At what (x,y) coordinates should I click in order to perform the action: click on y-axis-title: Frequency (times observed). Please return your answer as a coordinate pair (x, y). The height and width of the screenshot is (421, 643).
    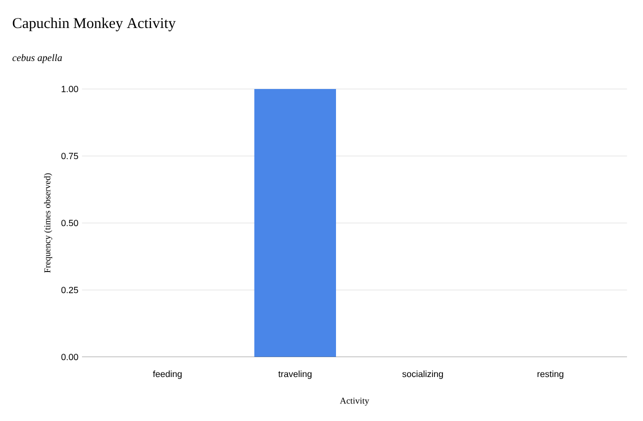
    Looking at the image, I should click on (48, 223).